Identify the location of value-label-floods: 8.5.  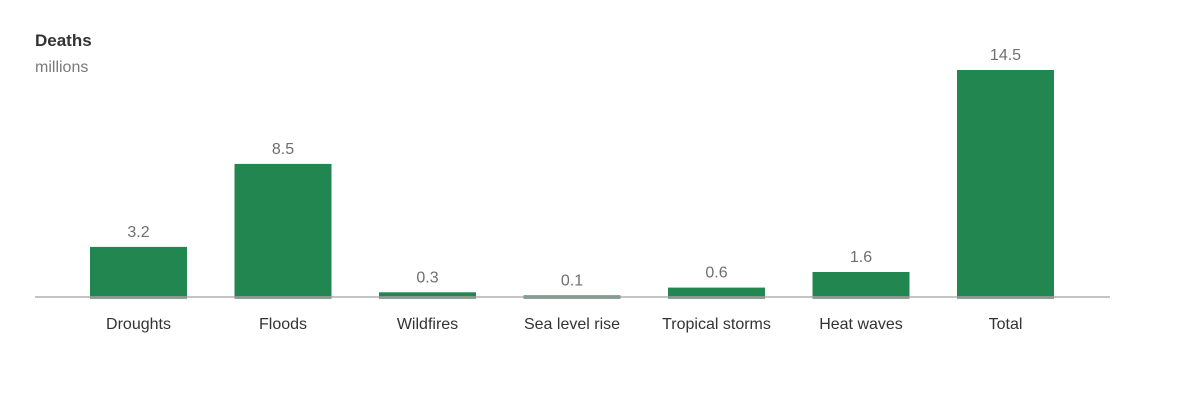
(283, 149).